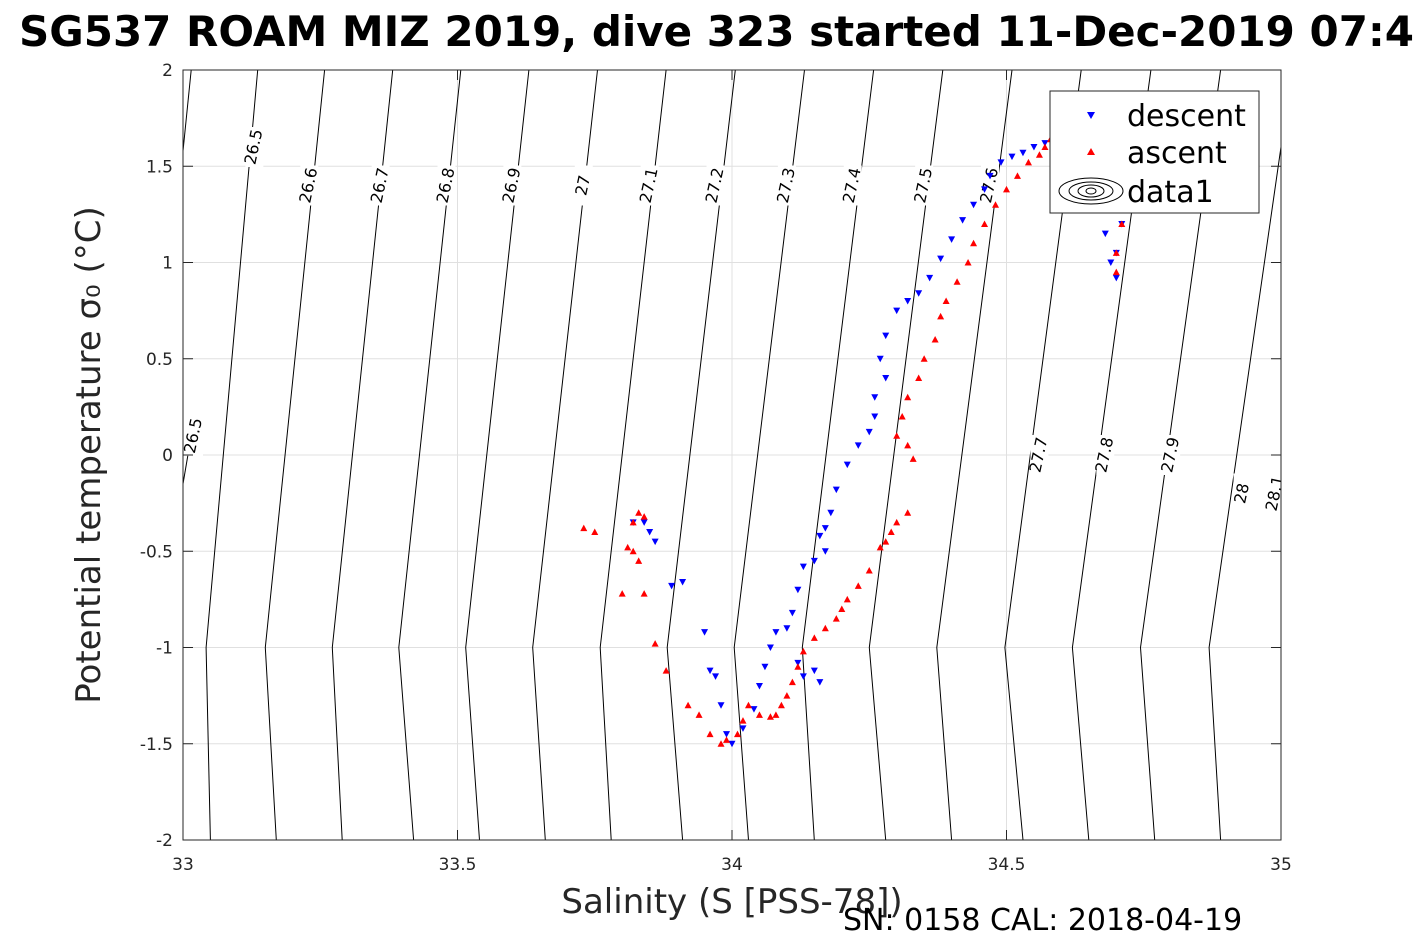  What do you see at coordinates (183, 865) in the screenshot?
I see `x-tick-label: 33` at bounding box center [183, 865].